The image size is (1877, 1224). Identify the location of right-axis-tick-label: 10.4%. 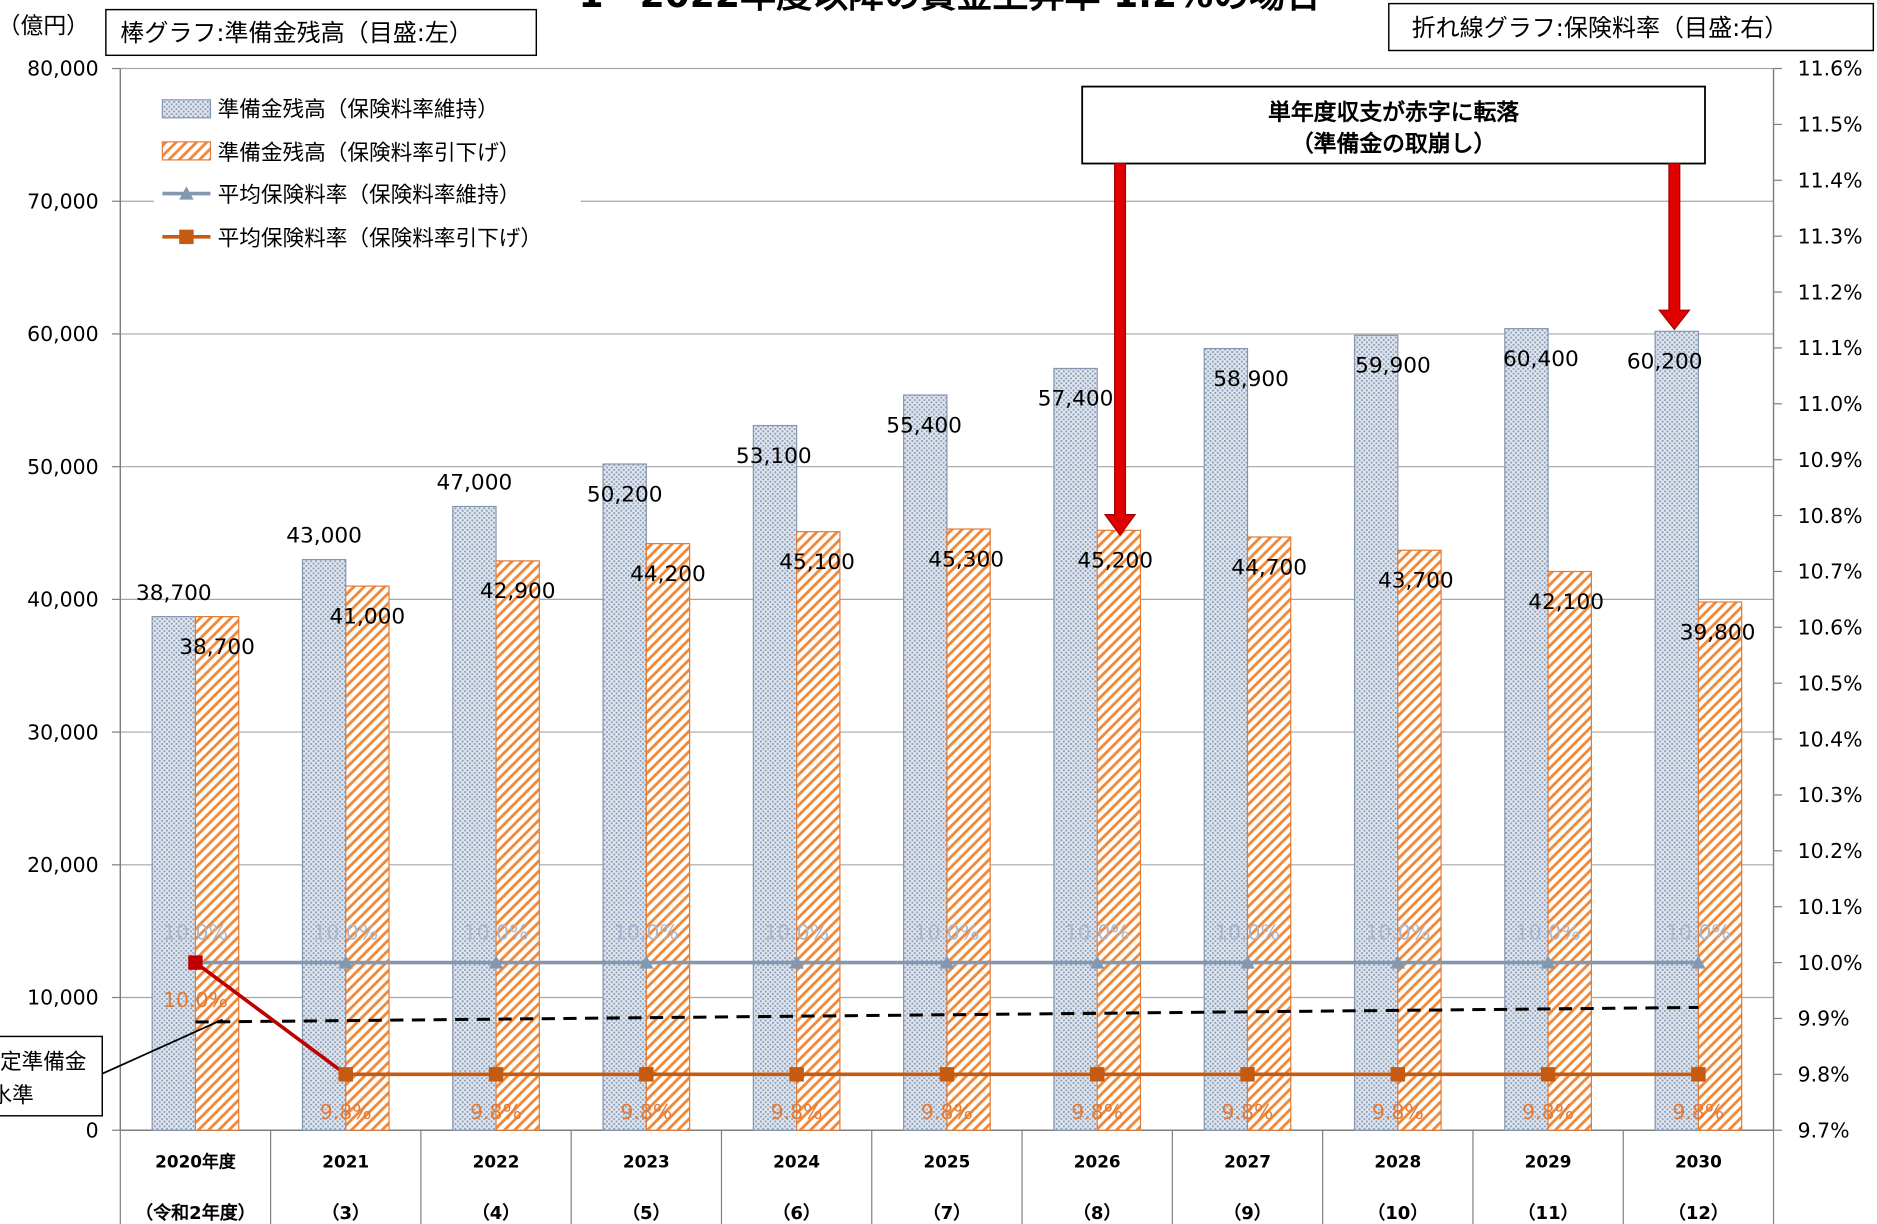
(1830, 739).